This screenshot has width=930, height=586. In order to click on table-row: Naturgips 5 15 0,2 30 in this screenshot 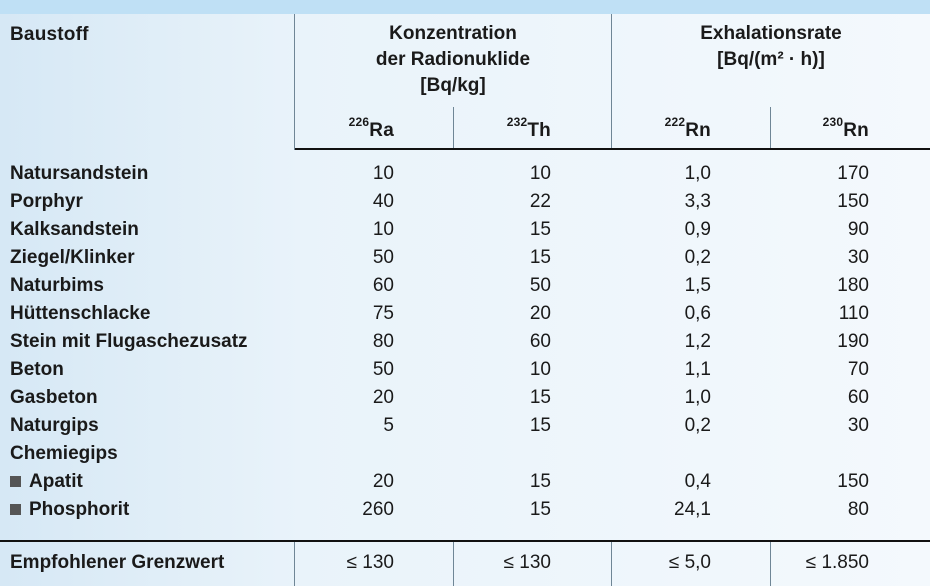, I will do `click(439, 425)`.